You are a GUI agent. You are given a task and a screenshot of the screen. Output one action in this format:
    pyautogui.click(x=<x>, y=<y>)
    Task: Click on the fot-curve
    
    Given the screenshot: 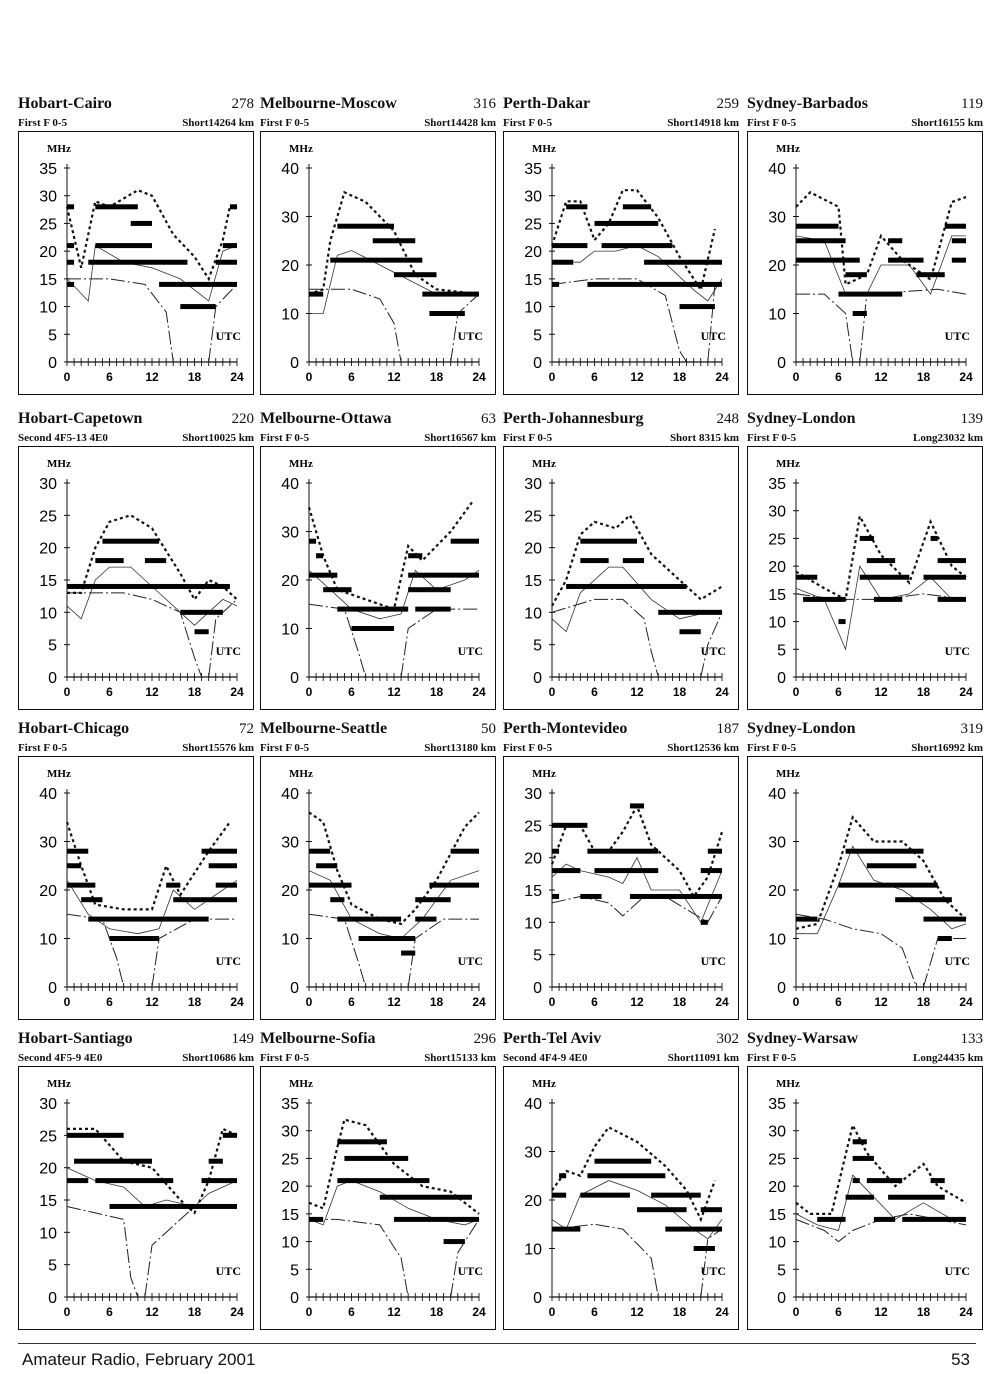 What is the action you would take?
    pyautogui.click(x=880, y=265)
    